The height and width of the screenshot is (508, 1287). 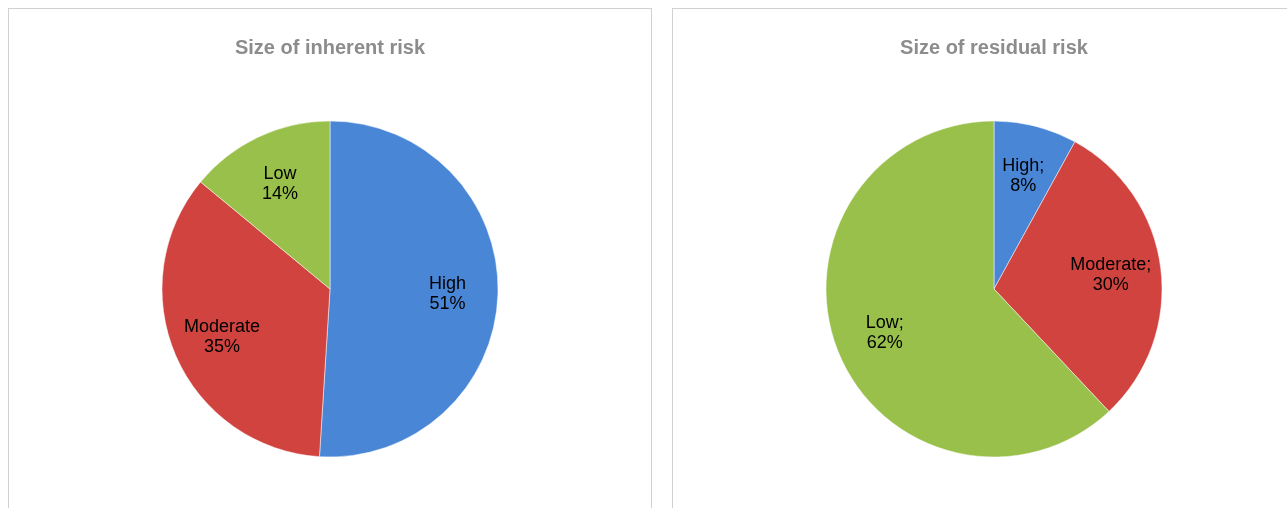 I want to click on data-label: 35%, so click(x=222, y=345).